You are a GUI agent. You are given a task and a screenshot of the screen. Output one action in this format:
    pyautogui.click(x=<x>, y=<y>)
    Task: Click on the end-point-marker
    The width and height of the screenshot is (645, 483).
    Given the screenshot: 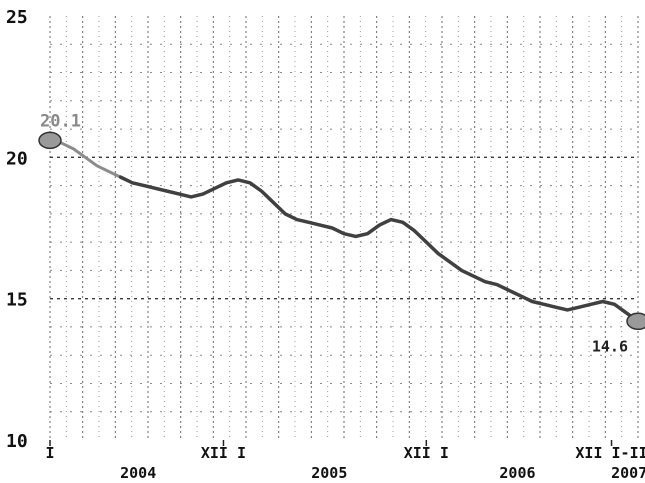 What is the action you would take?
    pyautogui.click(x=635, y=321)
    